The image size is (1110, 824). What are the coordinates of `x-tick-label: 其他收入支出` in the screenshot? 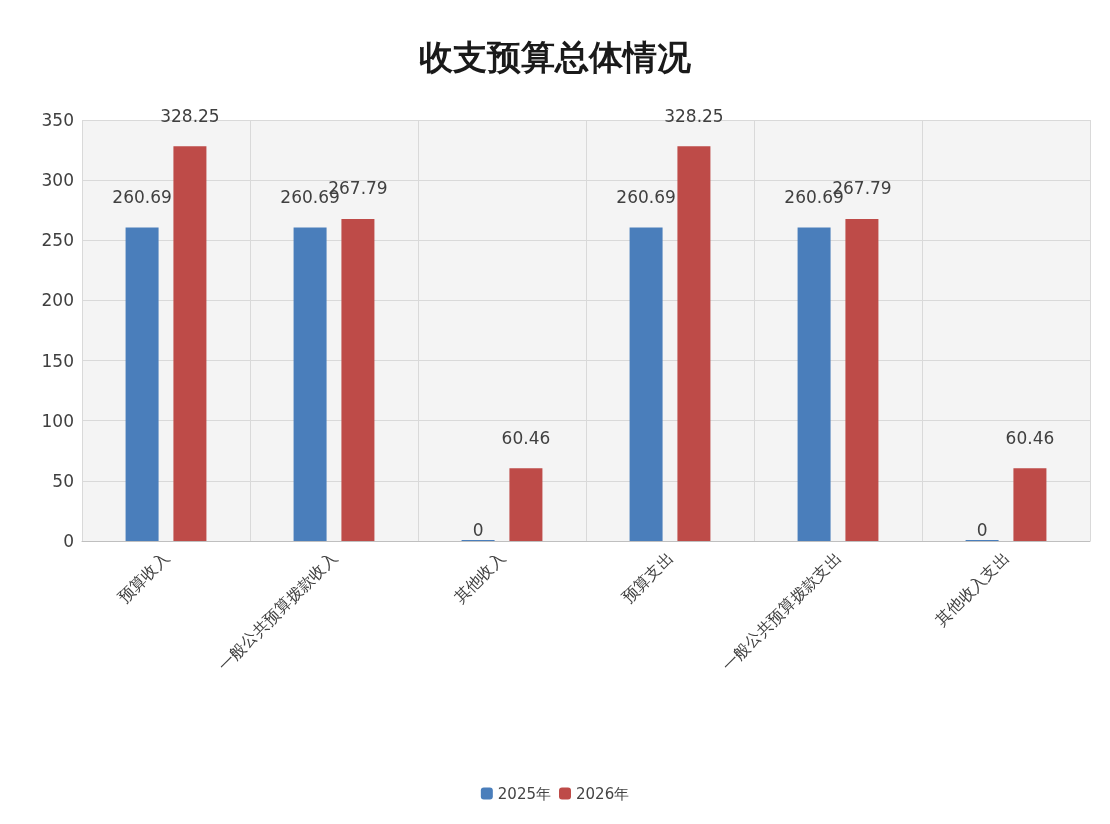 It's located at (972, 589).